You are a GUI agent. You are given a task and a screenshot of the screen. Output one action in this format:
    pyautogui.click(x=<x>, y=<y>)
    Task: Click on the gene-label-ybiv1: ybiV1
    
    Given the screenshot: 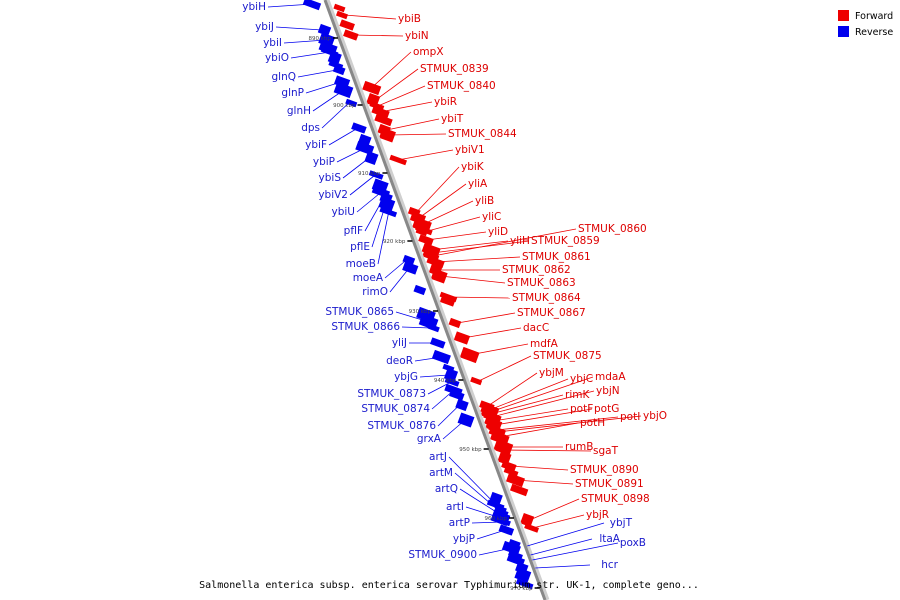 What is the action you would take?
    pyautogui.click(x=470, y=150)
    